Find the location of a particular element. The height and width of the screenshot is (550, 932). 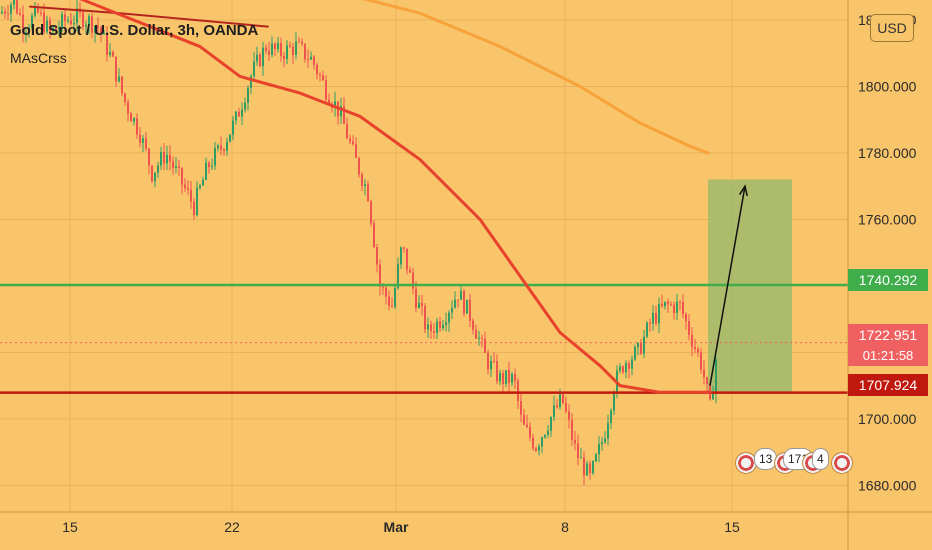

target-arrow is located at coordinates (727, 286).